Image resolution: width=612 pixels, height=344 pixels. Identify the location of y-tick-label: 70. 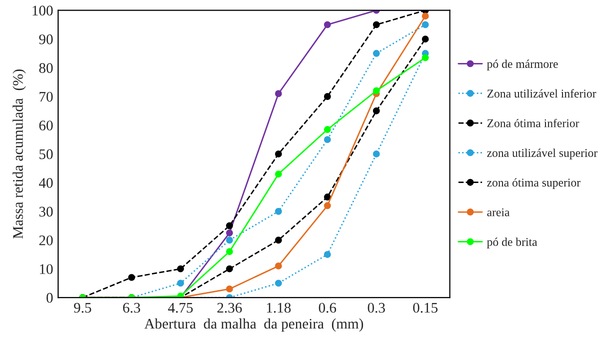
(46, 97).